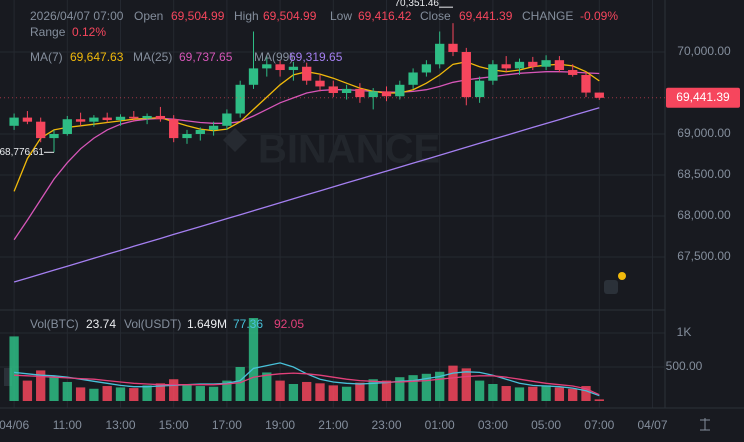 The height and width of the screenshot is (442, 744). What do you see at coordinates (46, 57) in the screenshot?
I see `legend-label: MA(7)` at bounding box center [46, 57].